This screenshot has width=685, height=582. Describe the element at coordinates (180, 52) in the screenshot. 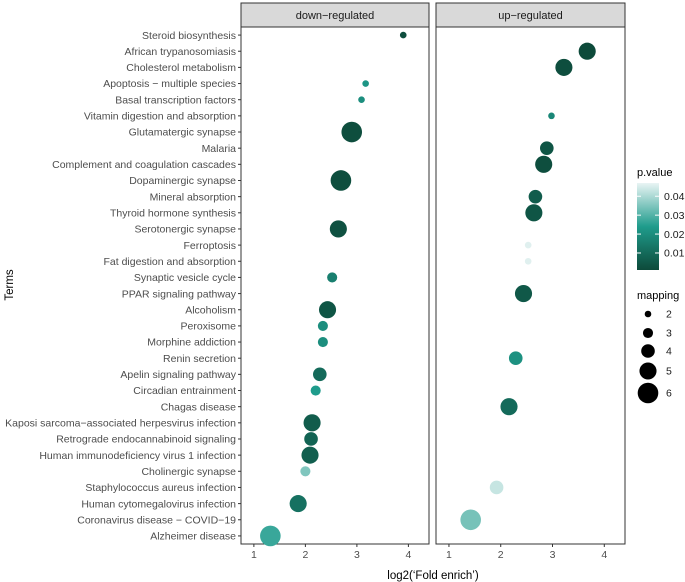

I see `term-label: African trypanosomiasis` at that location.